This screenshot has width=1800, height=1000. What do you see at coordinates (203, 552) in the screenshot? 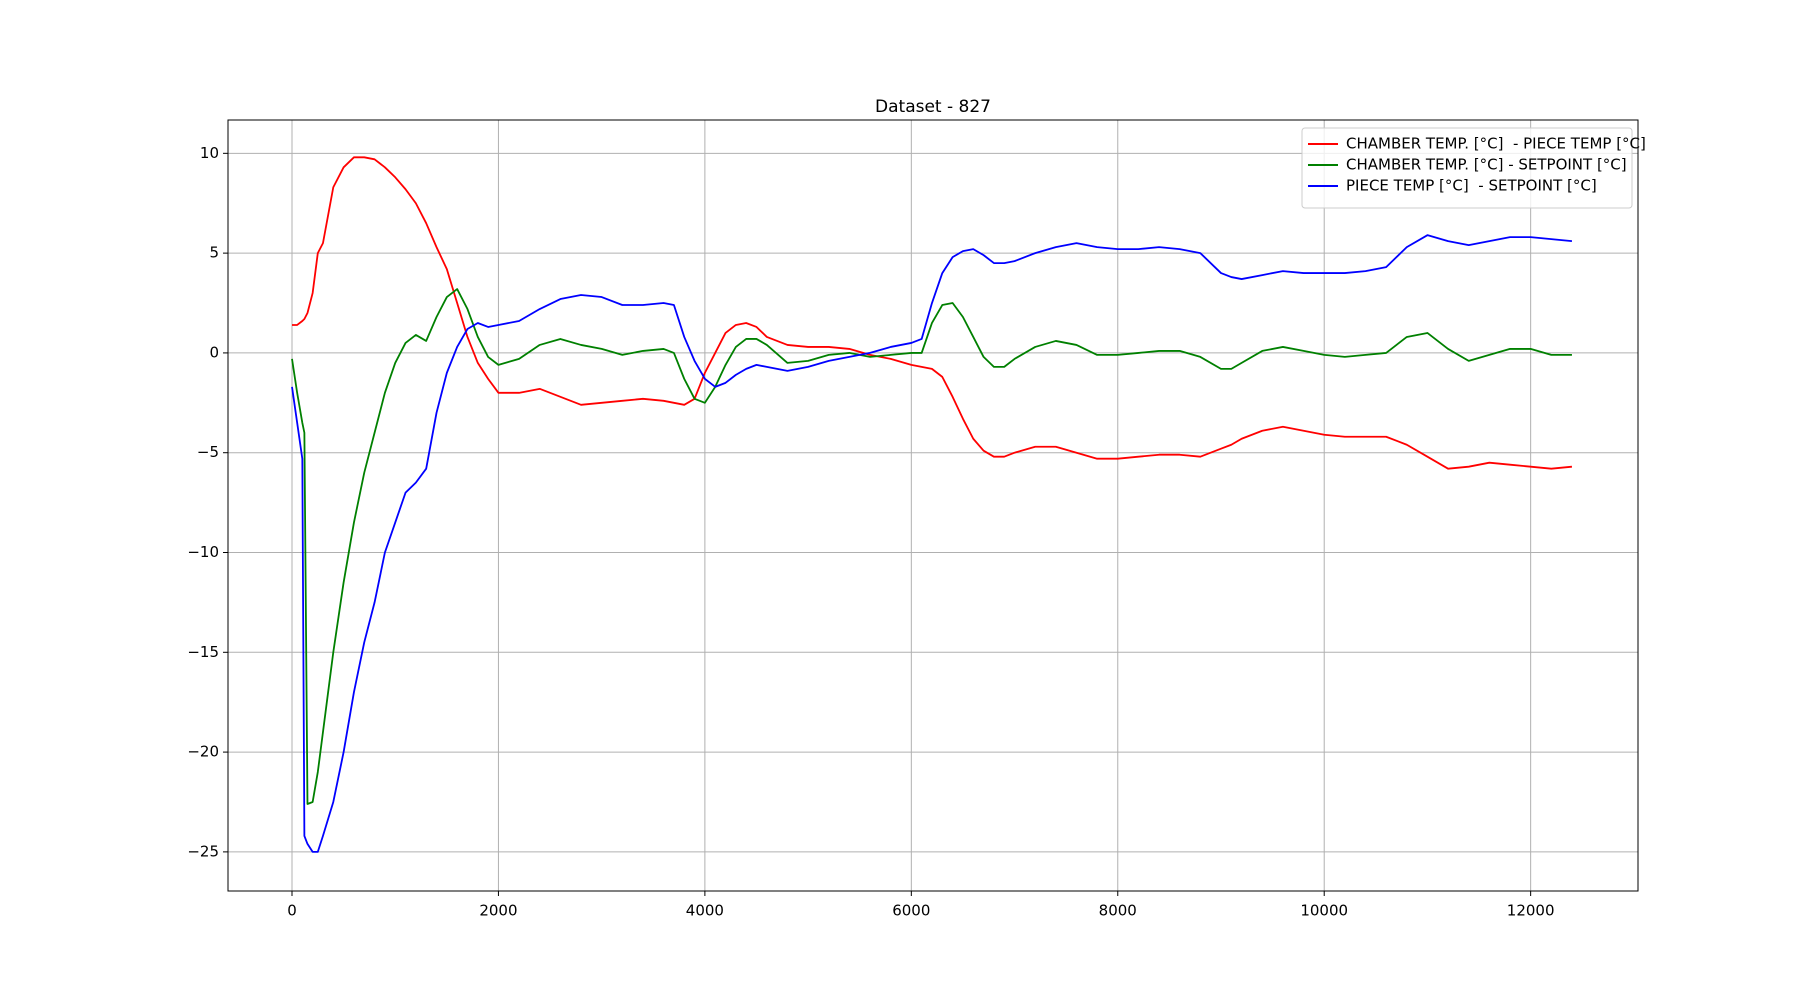
I see `y-tick-label: −10` at bounding box center [203, 552].